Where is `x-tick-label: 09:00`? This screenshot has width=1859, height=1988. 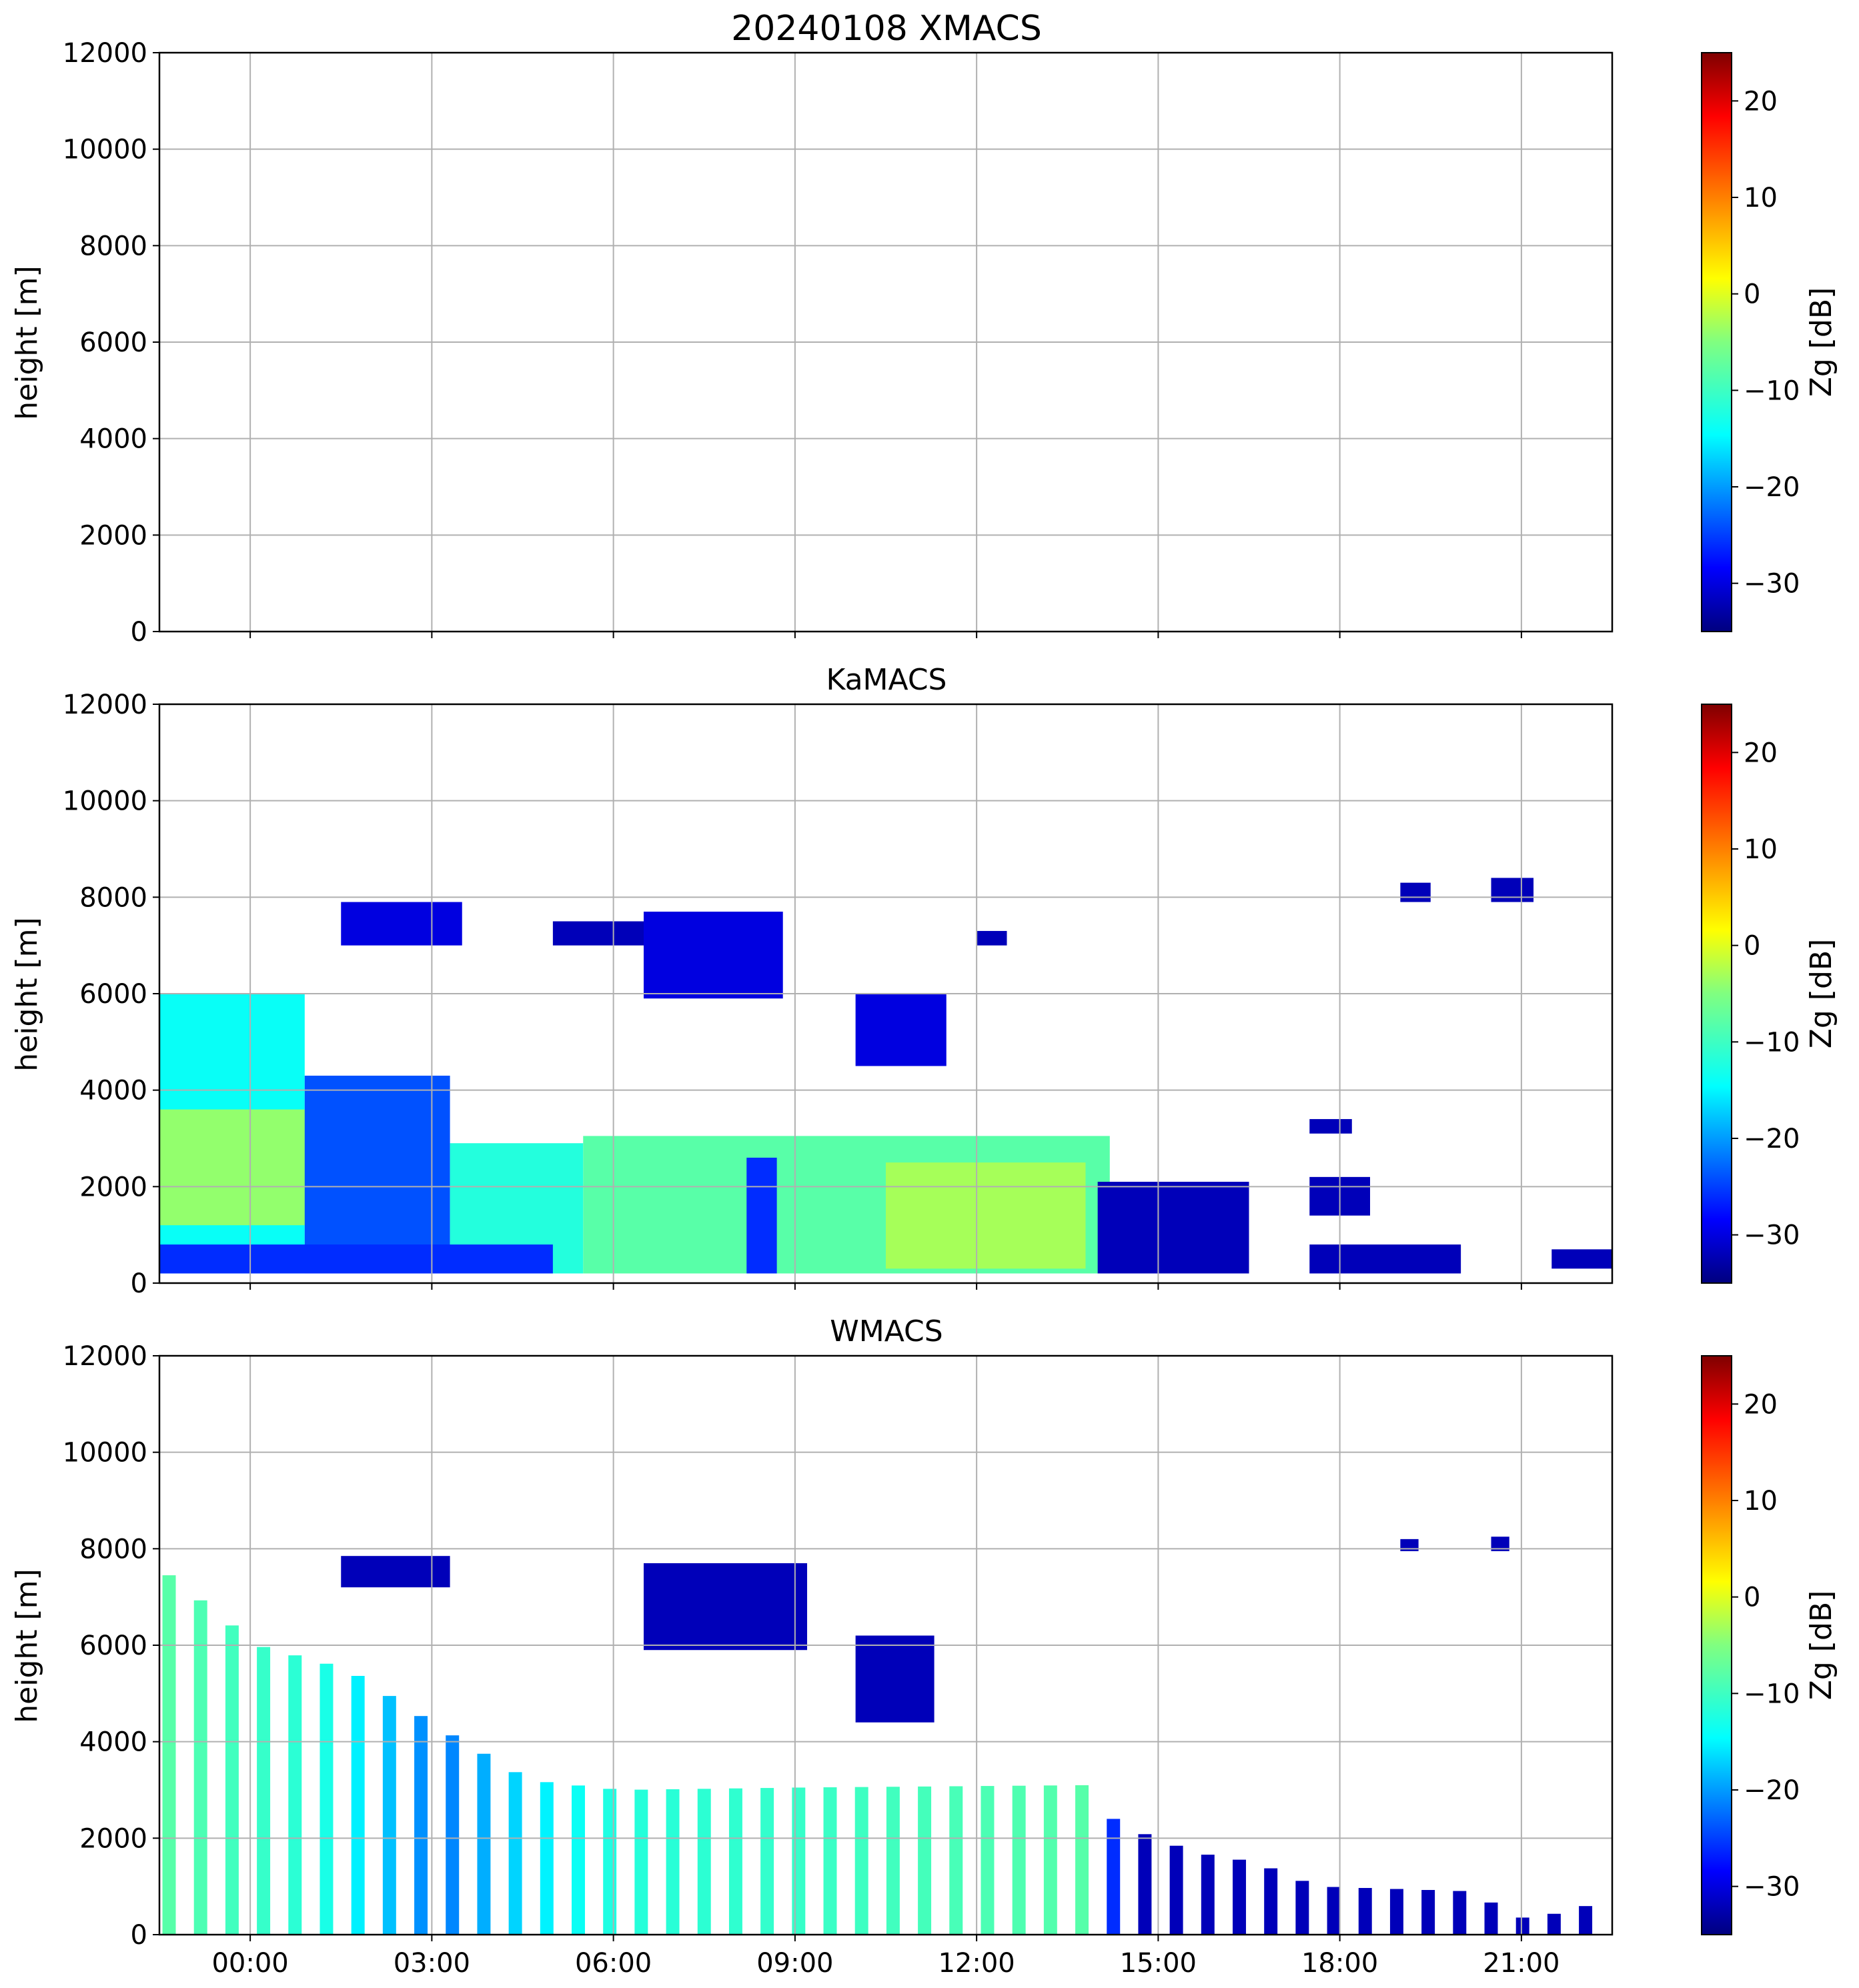
x-tick-label: 09:00 is located at coordinates (794, 1963).